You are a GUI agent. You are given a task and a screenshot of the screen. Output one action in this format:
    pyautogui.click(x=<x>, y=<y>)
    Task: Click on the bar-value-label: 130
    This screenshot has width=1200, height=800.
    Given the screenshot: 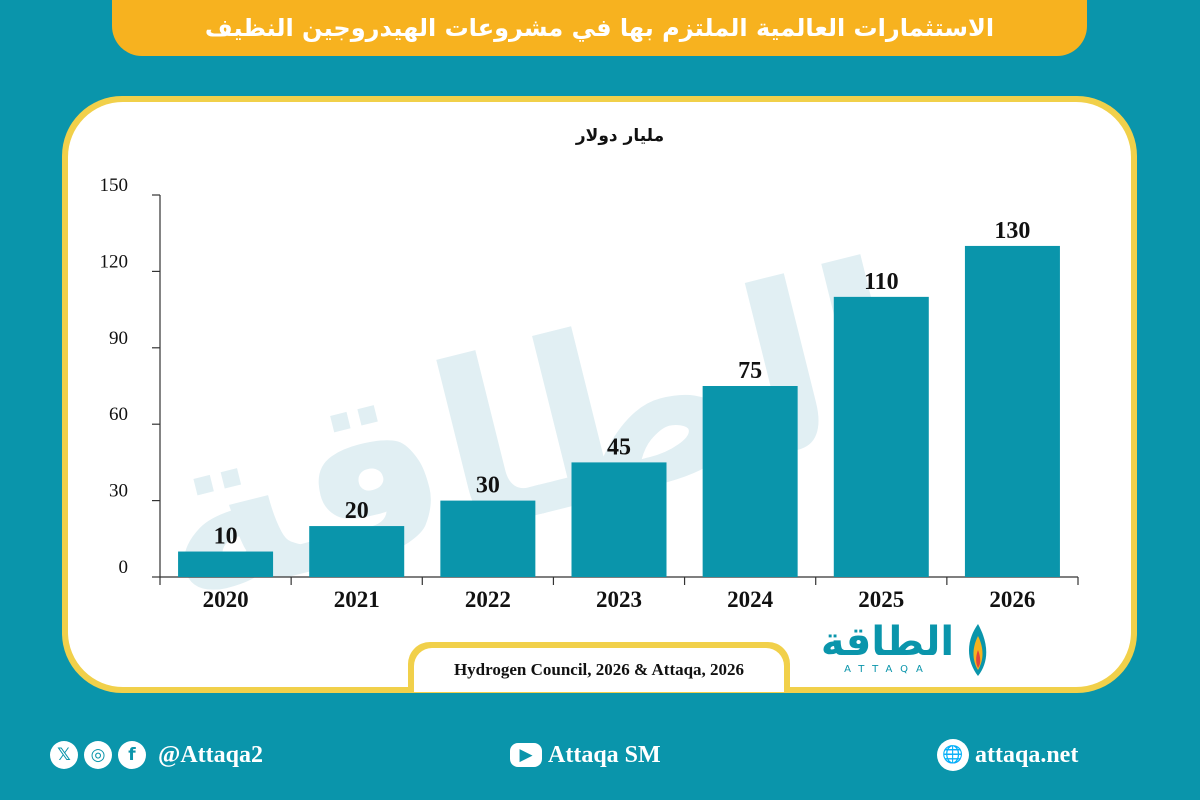 What is the action you would take?
    pyautogui.click(x=1012, y=231)
    